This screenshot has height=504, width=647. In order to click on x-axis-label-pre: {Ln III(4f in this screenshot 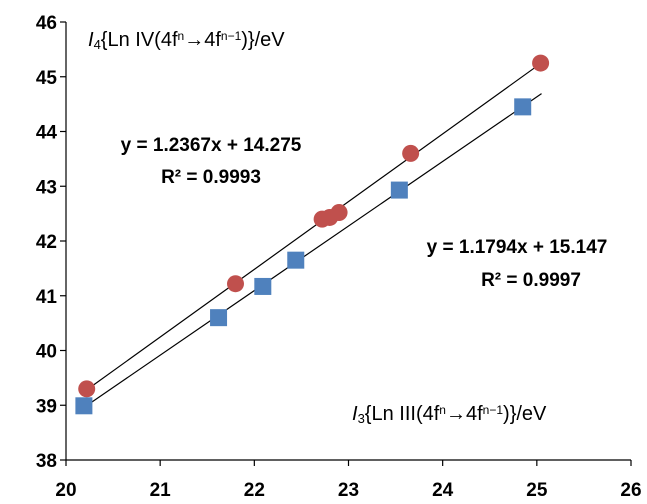, I will do `click(402, 414)`.